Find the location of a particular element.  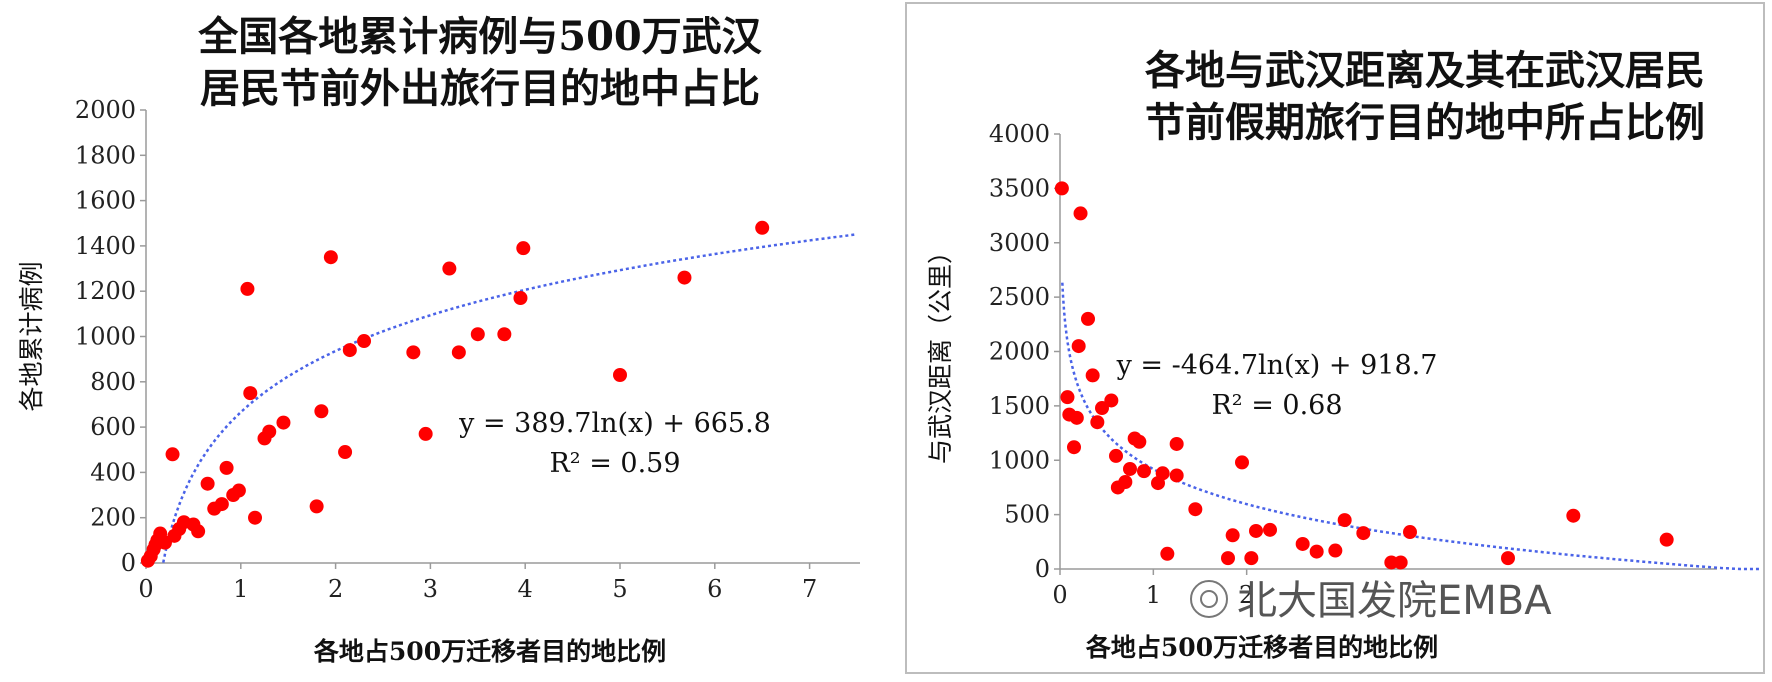

y-tick-label: 800 is located at coordinates (113, 382).